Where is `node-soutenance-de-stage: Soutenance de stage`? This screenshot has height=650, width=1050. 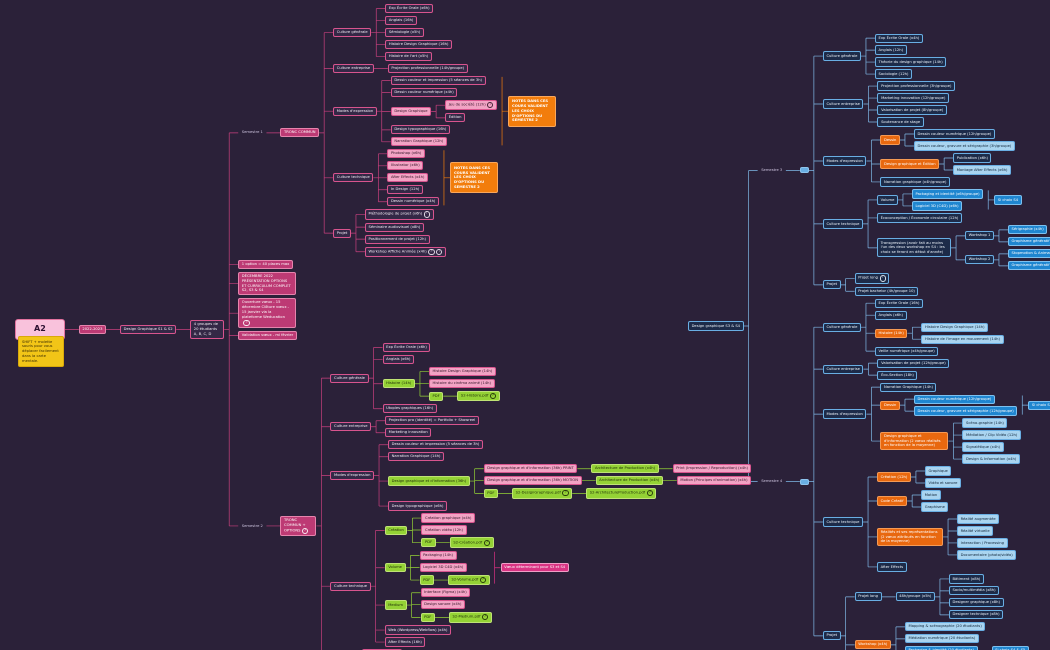
node-soutenance-de-stage: Soutenance de stage is located at coordinates (900, 122).